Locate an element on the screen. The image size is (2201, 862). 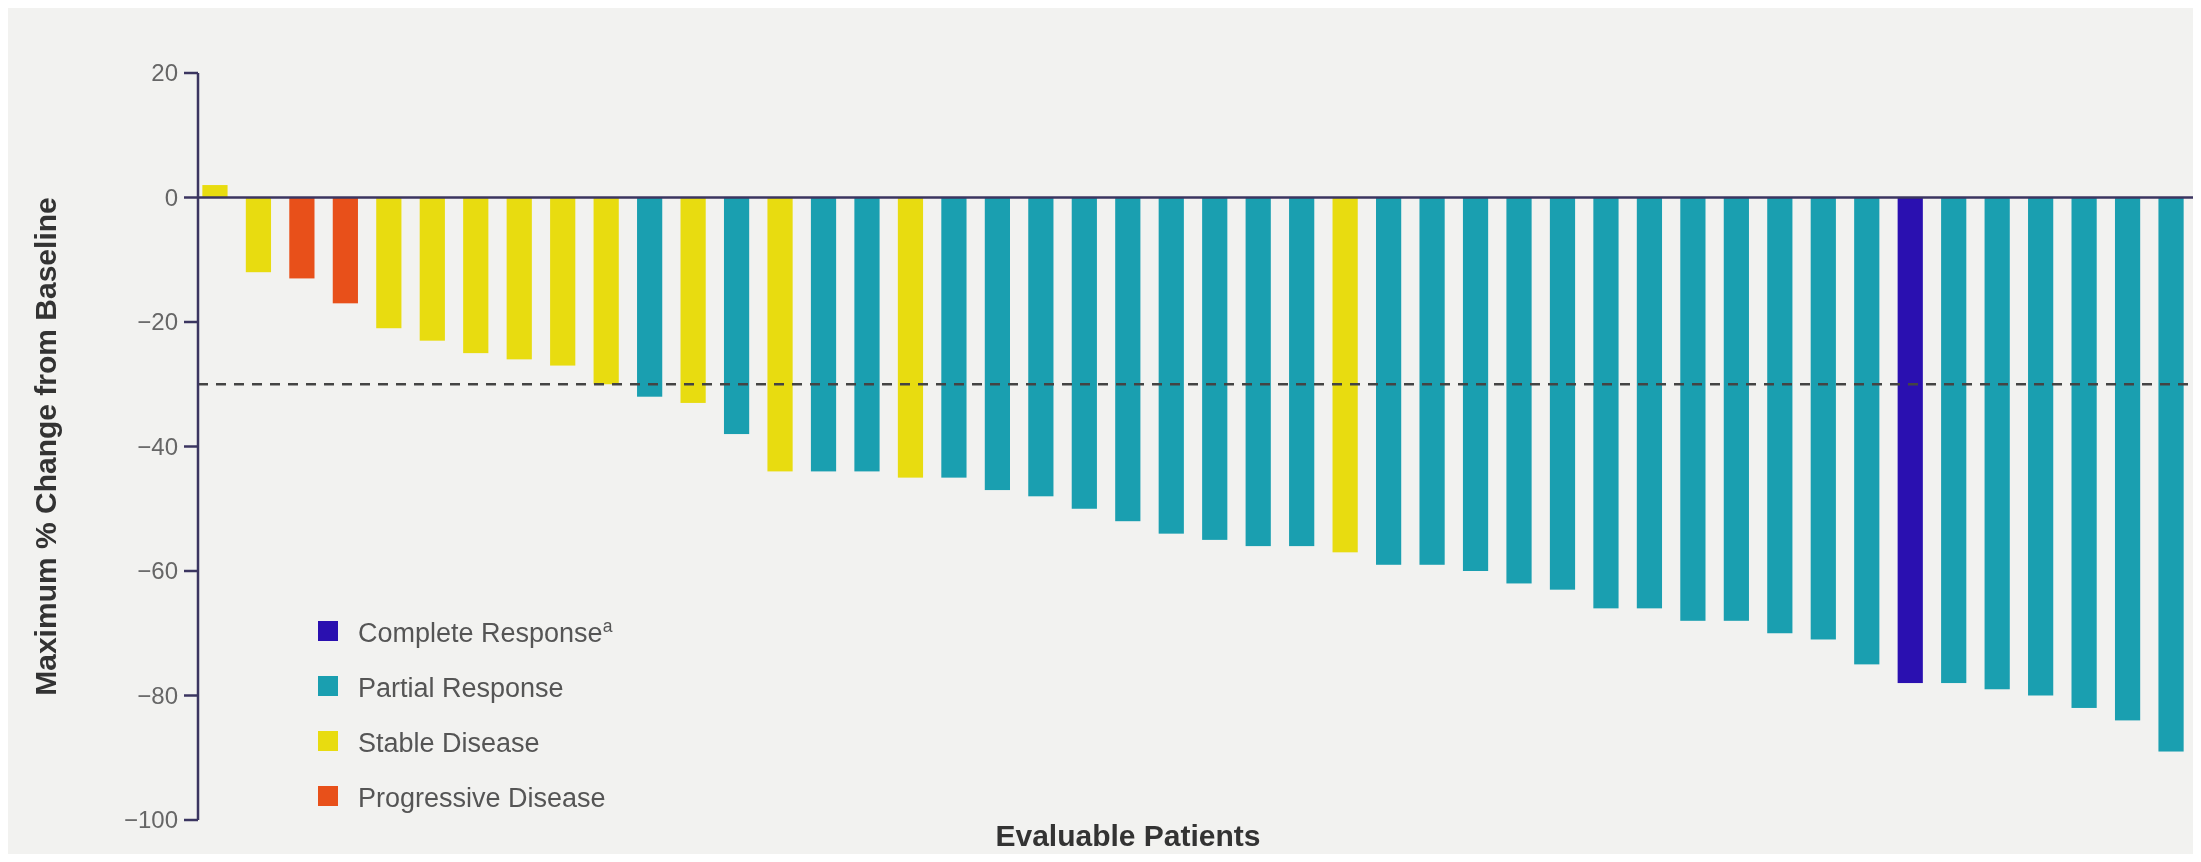
y-tick-label: −40 is located at coordinates (157, 446).